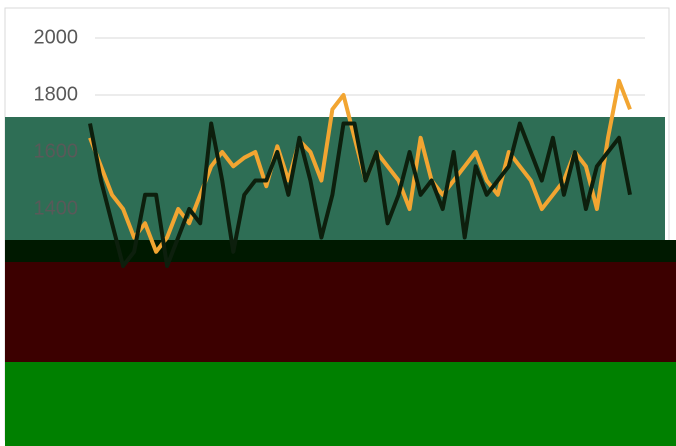 This screenshot has width=676, height=446. What do you see at coordinates (340, 251) in the screenshot?
I see `overlay-band` at bounding box center [340, 251].